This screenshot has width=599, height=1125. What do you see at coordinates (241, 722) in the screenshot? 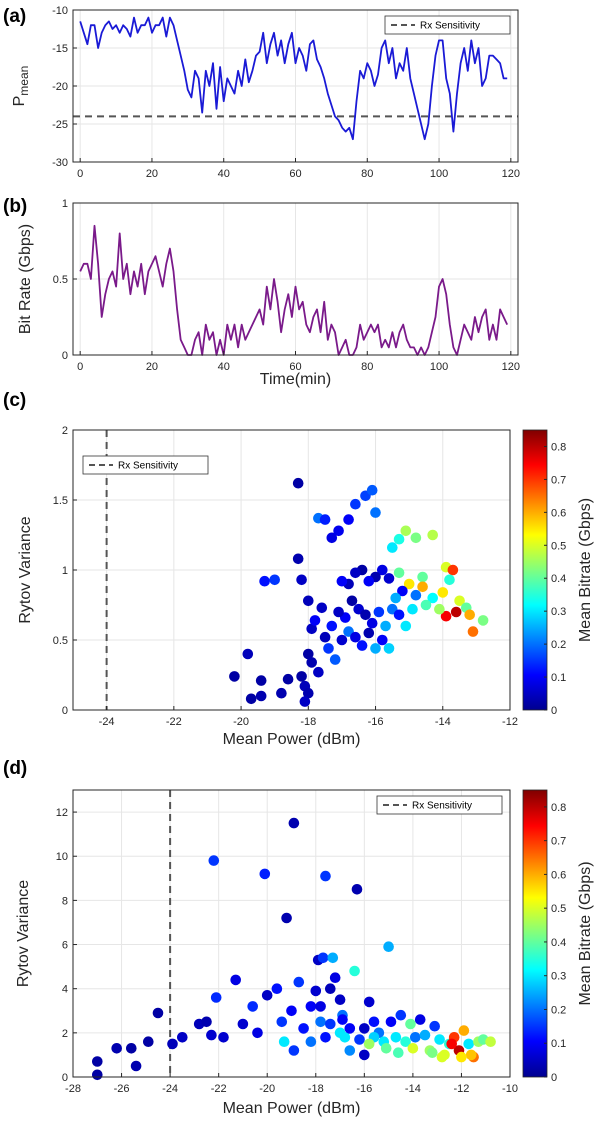
I see `x-tick-label: -20` at bounding box center [241, 722].